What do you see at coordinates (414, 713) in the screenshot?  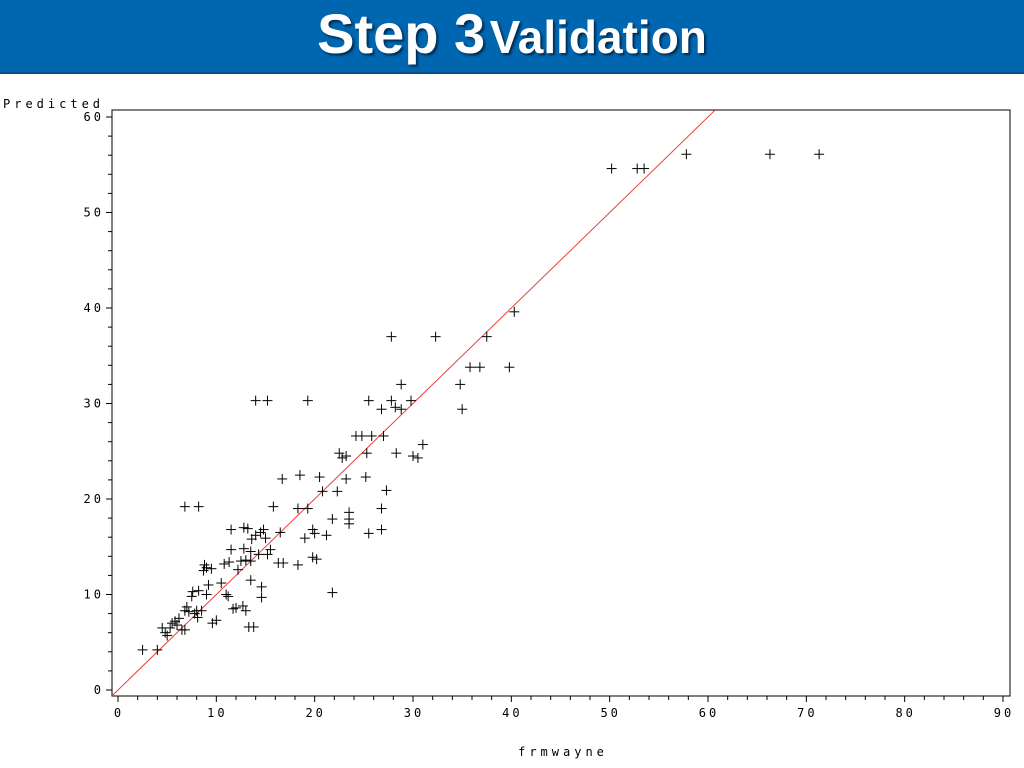 I see `x-tick-label: 30` at bounding box center [414, 713].